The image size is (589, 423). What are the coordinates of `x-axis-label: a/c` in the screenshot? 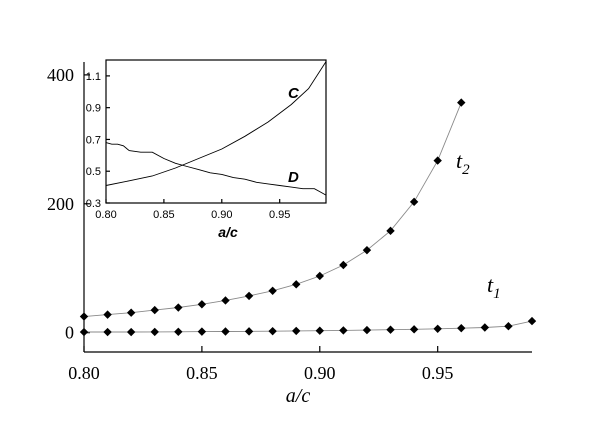 It's located at (298, 396).